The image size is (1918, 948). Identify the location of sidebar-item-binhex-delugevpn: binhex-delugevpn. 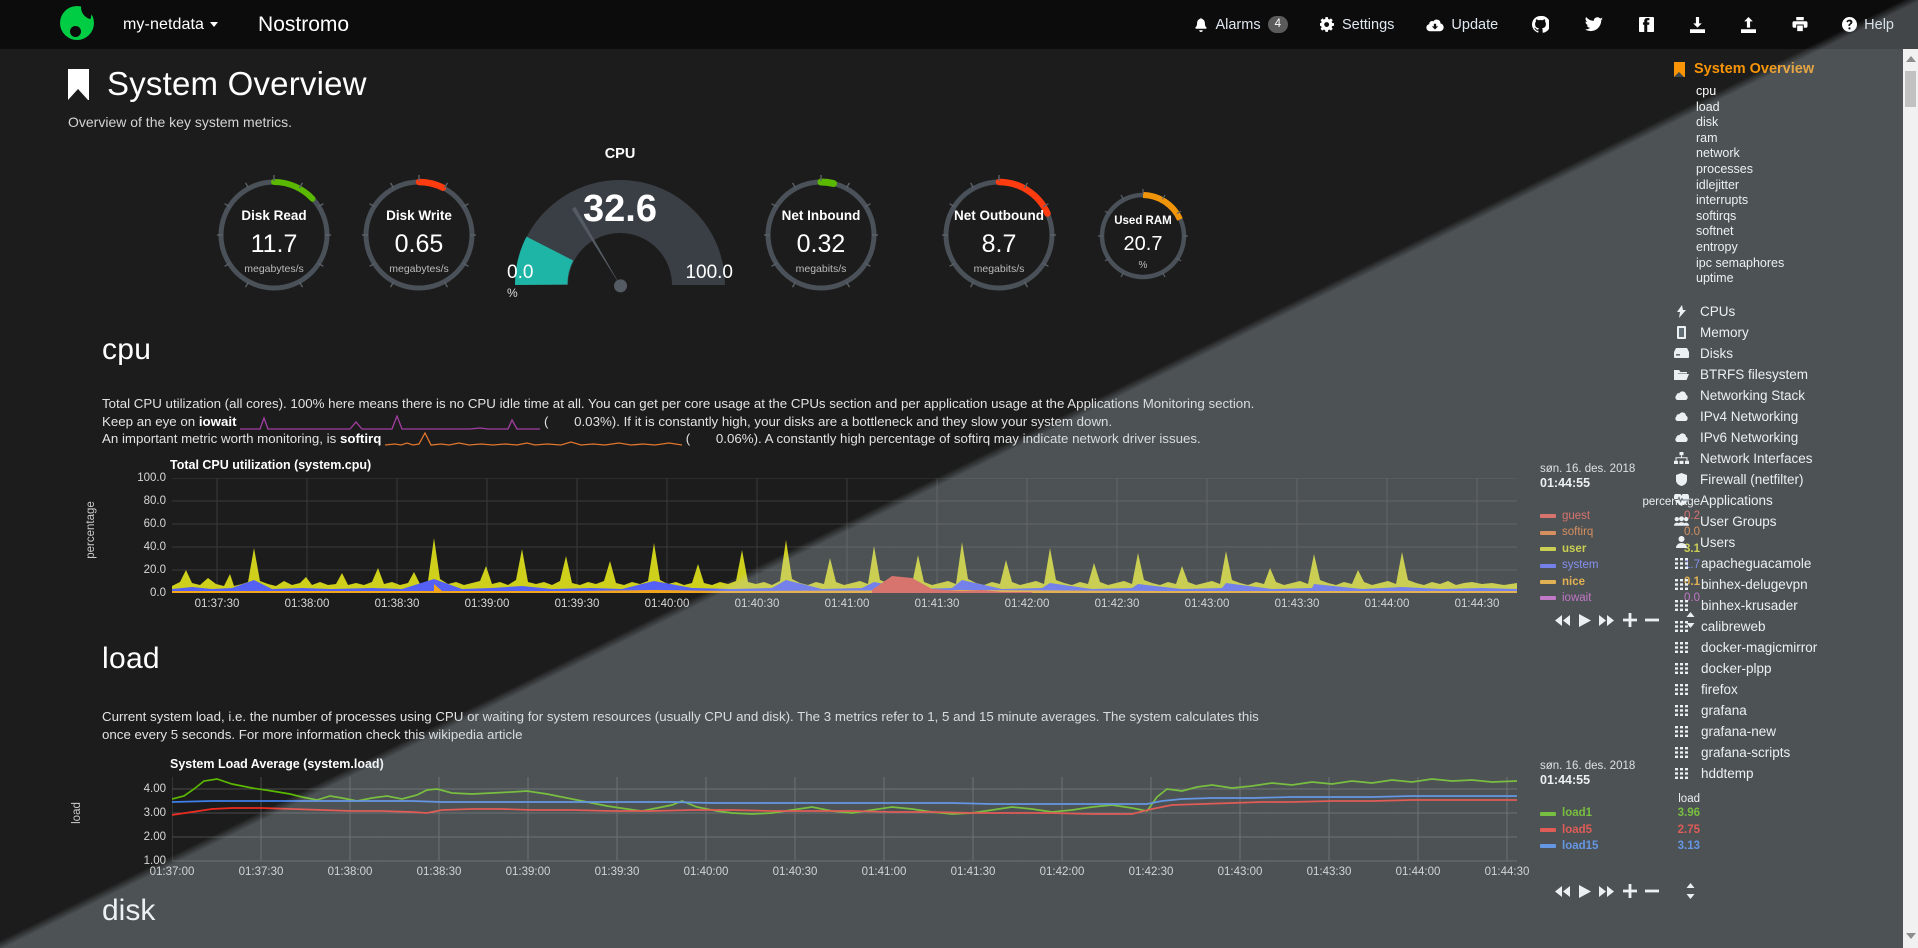
(1781, 584).